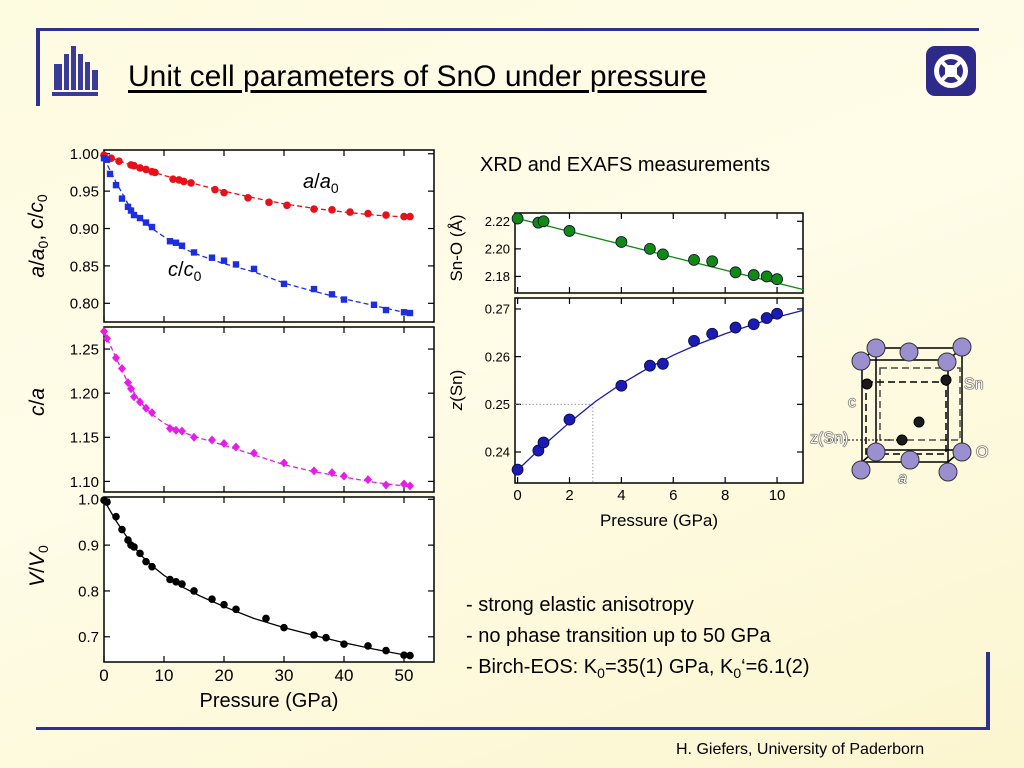  Describe the element at coordinates (497, 249) in the screenshot. I see `y-tick-label: 2.20` at that location.